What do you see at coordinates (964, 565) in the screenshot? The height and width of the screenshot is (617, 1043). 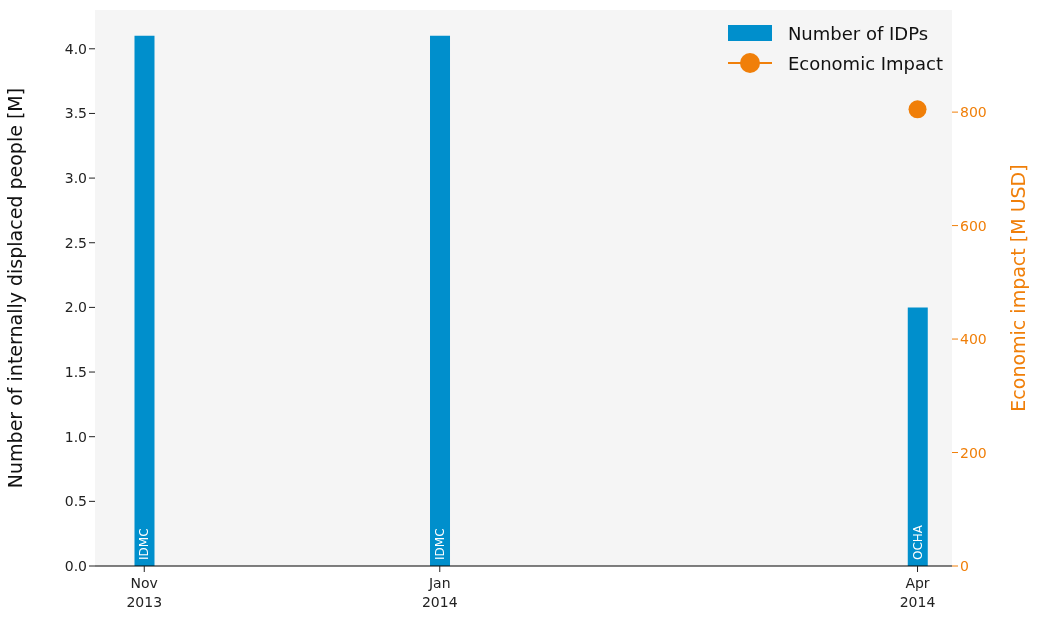 I see `y2-tick-label: 0` at bounding box center [964, 565].